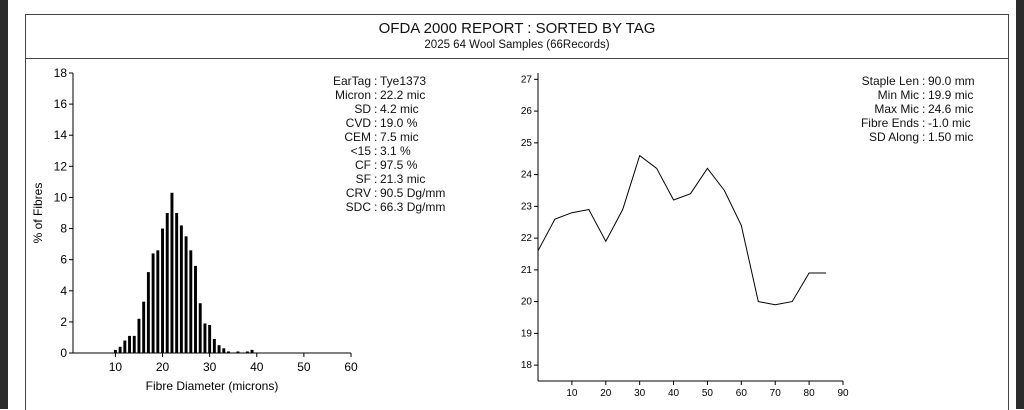 This screenshot has width=1024, height=410. I want to click on x-tick-label: 70, so click(776, 393).